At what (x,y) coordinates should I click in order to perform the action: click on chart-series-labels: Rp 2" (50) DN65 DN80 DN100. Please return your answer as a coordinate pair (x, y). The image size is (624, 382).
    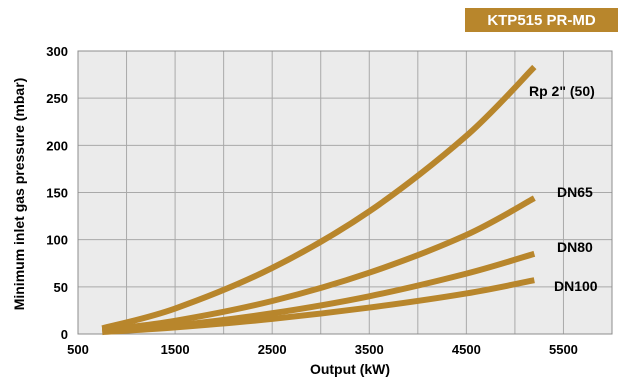
    Looking at the image, I should click on (563, 188).